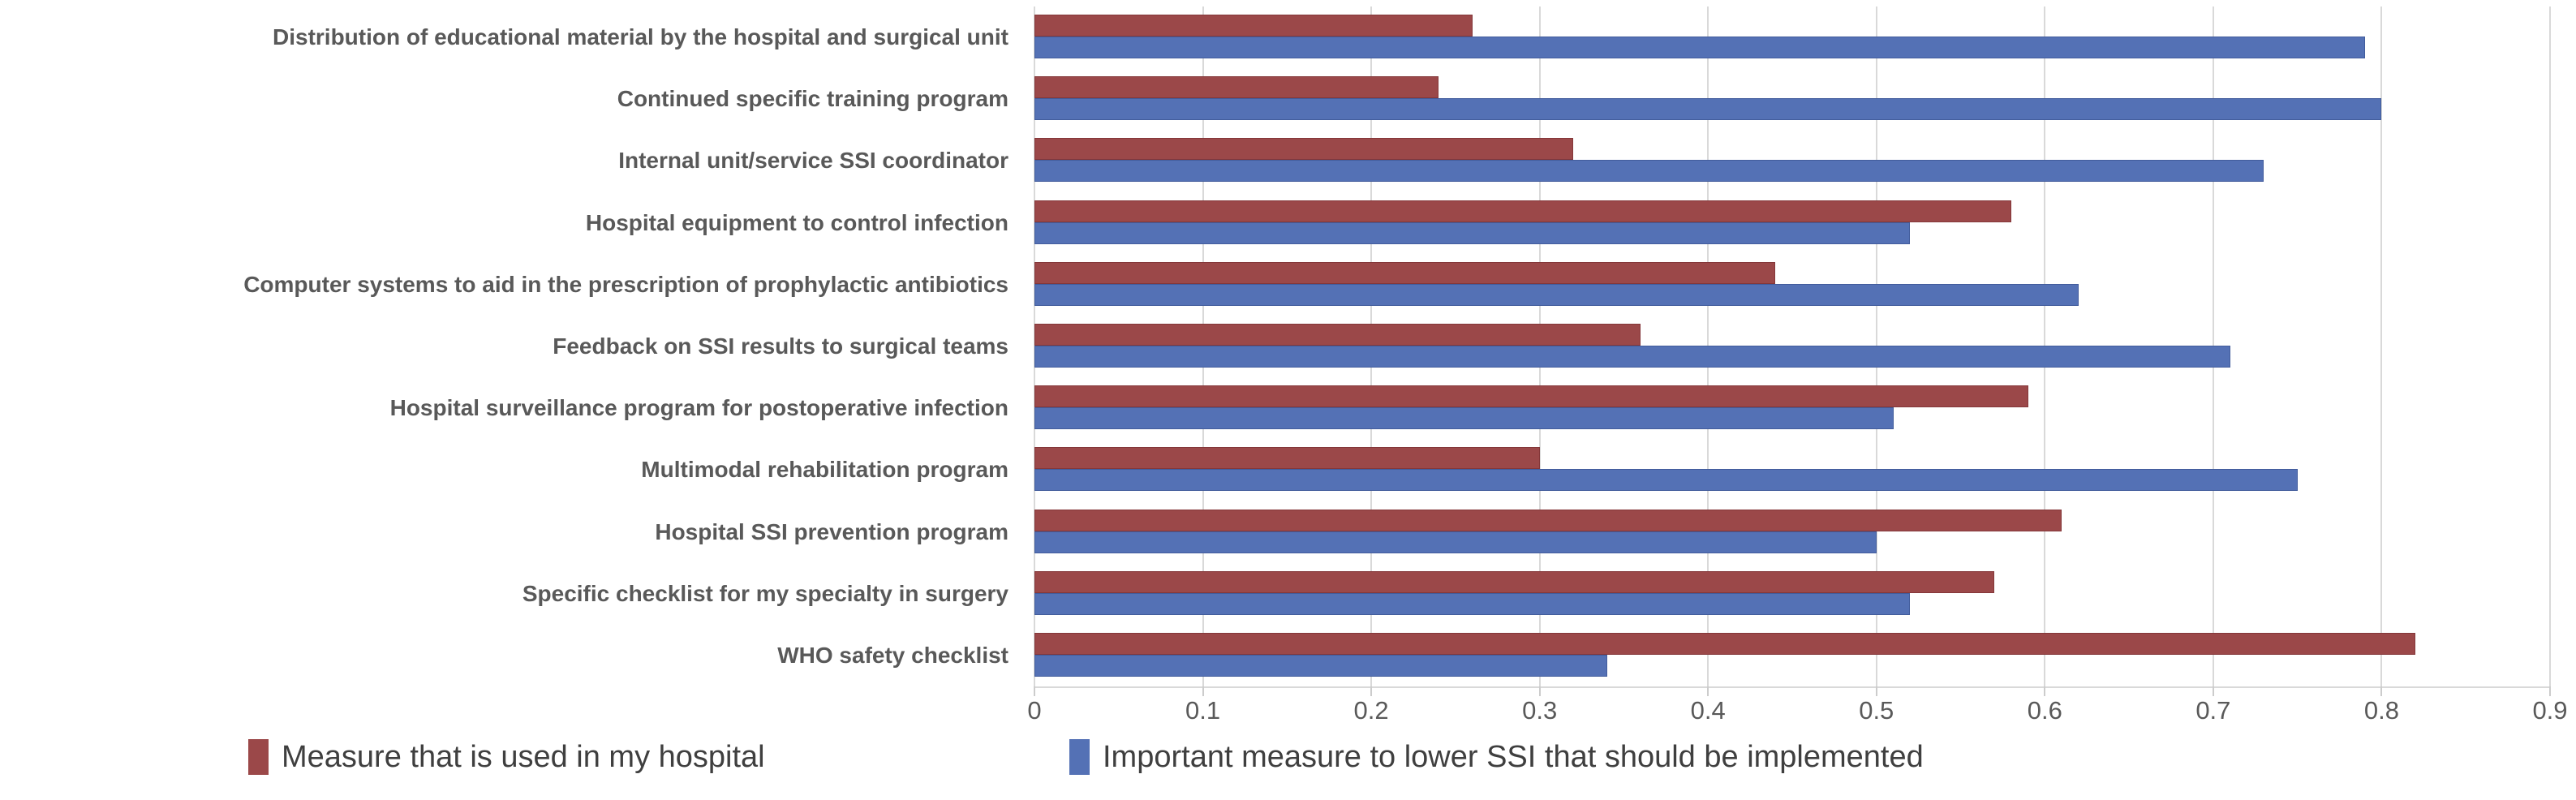 The height and width of the screenshot is (800, 2576). What do you see at coordinates (1708, 691) in the screenshot?
I see `axis-tickmark-0.4` at bounding box center [1708, 691].